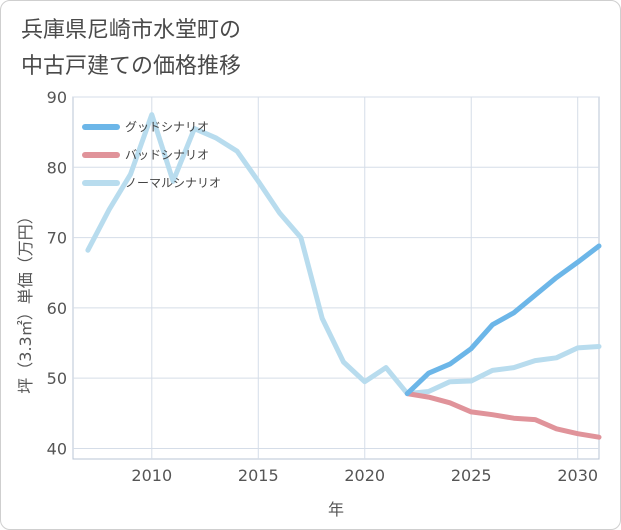 Image resolution: width=621 pixels, height=530 pixels. What do you see at coordinates (471, 475) in the screenshot?
I see `x-tick-label: 2025` at bounding box center [471, 475].